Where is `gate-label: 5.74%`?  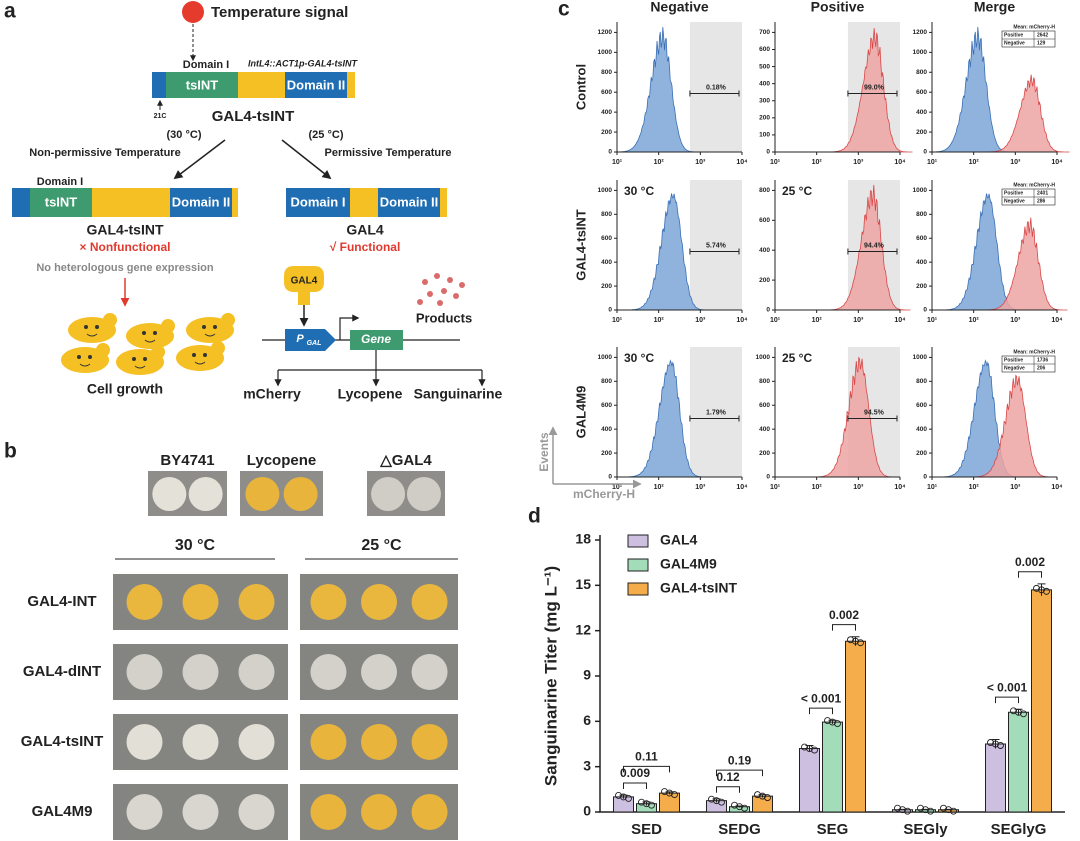 gate-label: 5.74% is located at coordinates (716, 245).